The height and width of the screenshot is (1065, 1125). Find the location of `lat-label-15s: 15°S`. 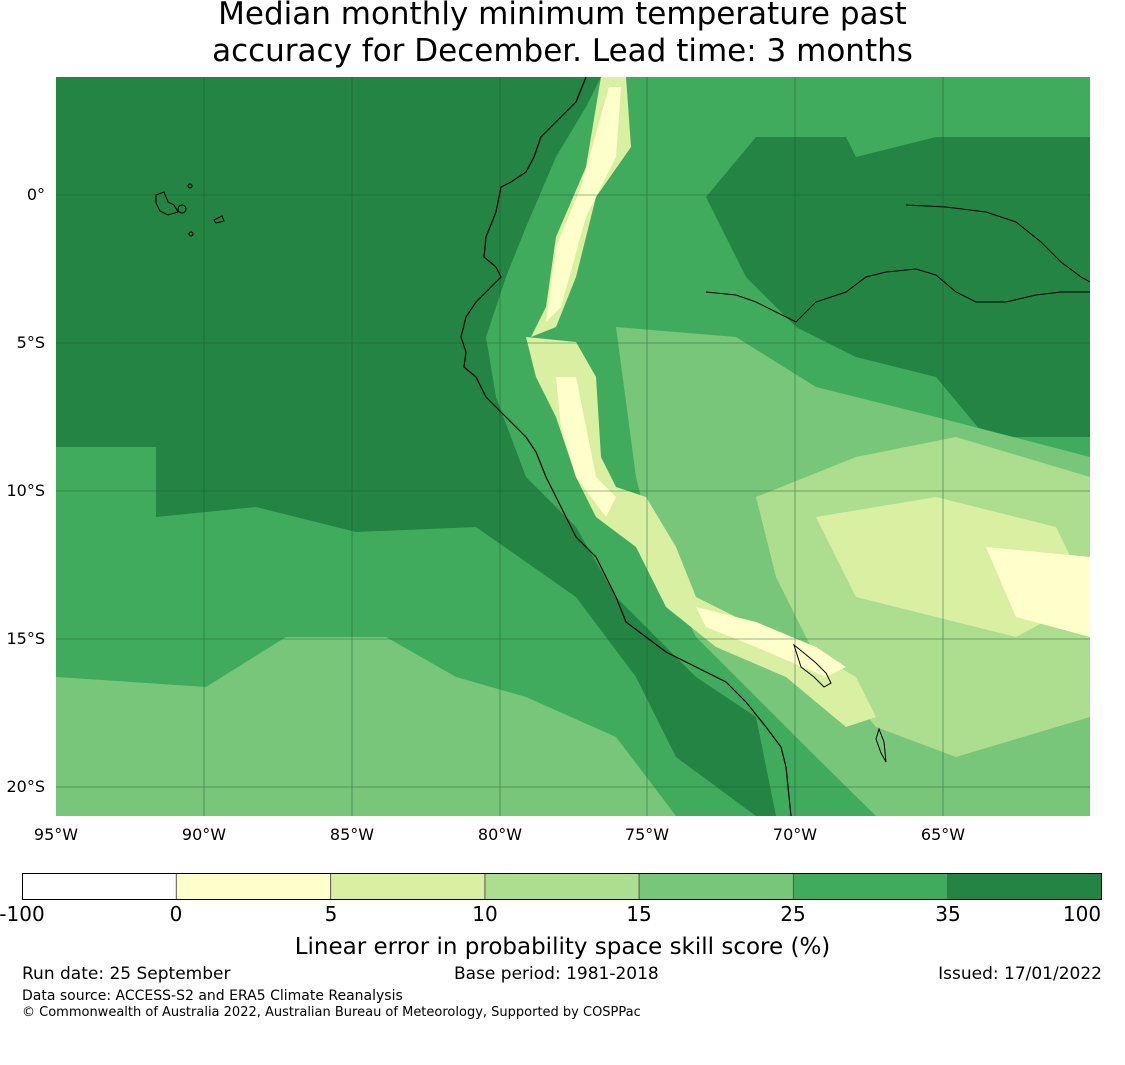

lat-label-15s: 15°S is located at coordinates (25, 638).